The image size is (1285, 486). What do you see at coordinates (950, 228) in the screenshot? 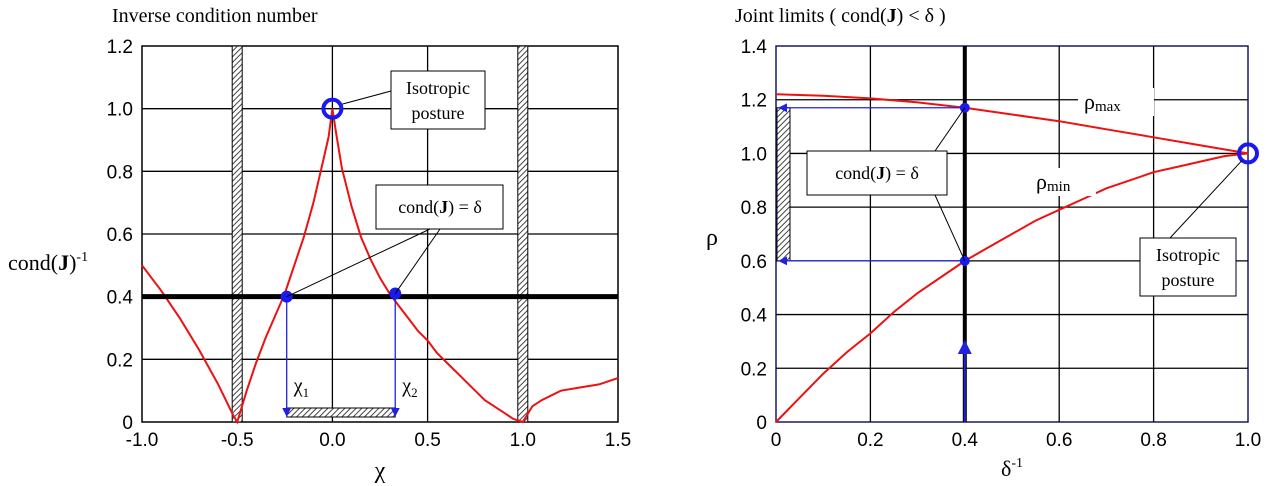
I see `cond-leader-line-b` at bounding box center [950, 228].